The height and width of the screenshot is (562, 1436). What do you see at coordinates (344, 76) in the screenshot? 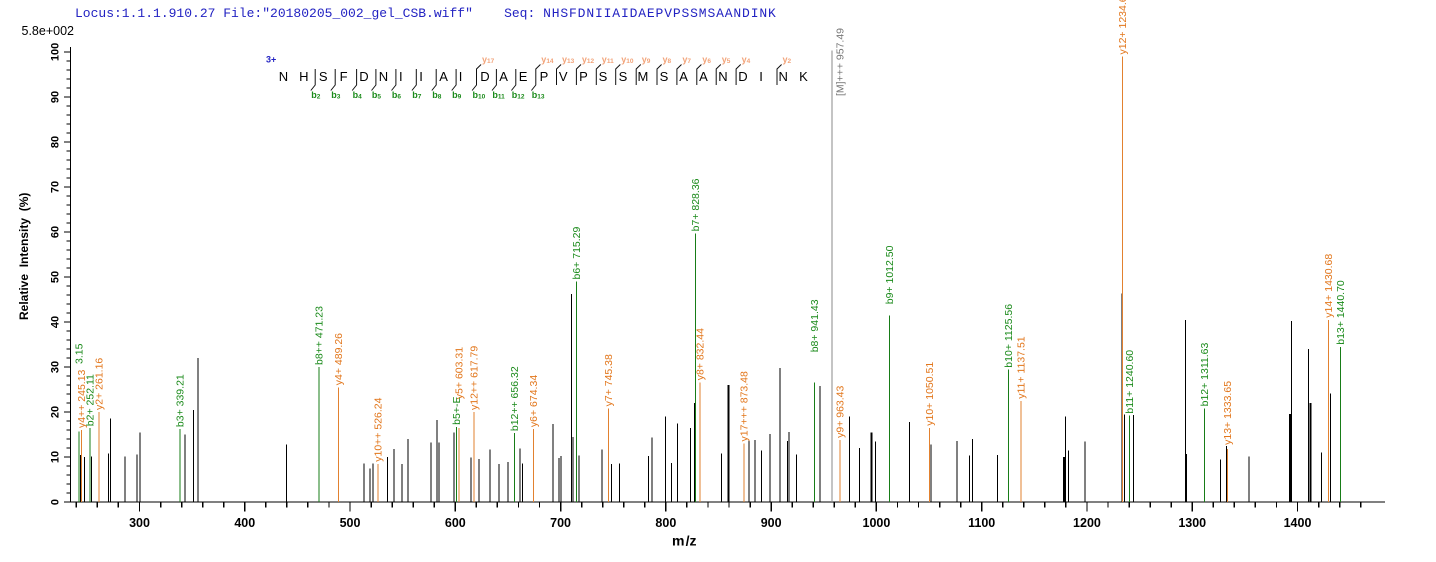
I see `svg-text: F` at bounding box center [344, 76].